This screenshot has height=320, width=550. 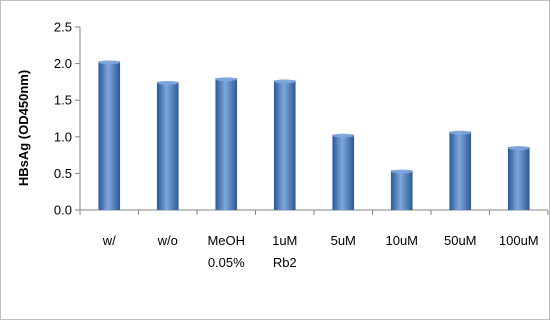 What do you see at coordinates (226, 262) in the screenshot?
I see `x-category-label: 0.05%` at bounding box center [226, 262].